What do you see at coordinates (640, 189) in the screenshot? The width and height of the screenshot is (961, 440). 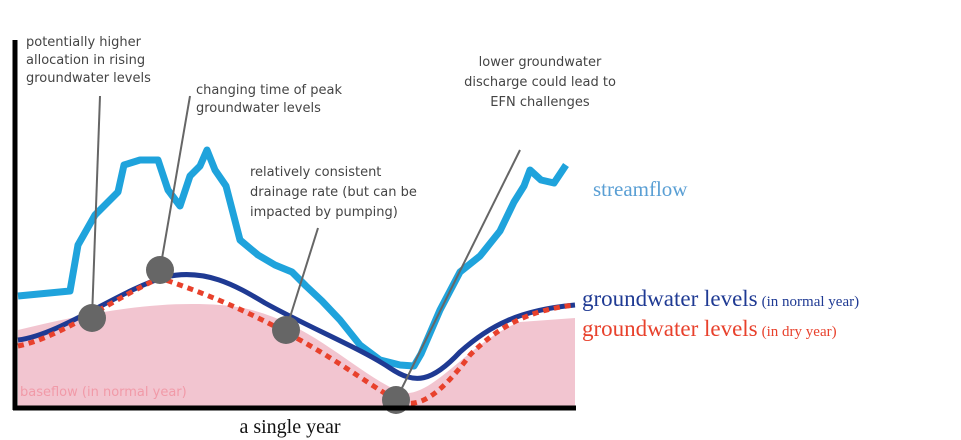 I see `streamflow-label: streamflow` at bounding box center [640, 189].